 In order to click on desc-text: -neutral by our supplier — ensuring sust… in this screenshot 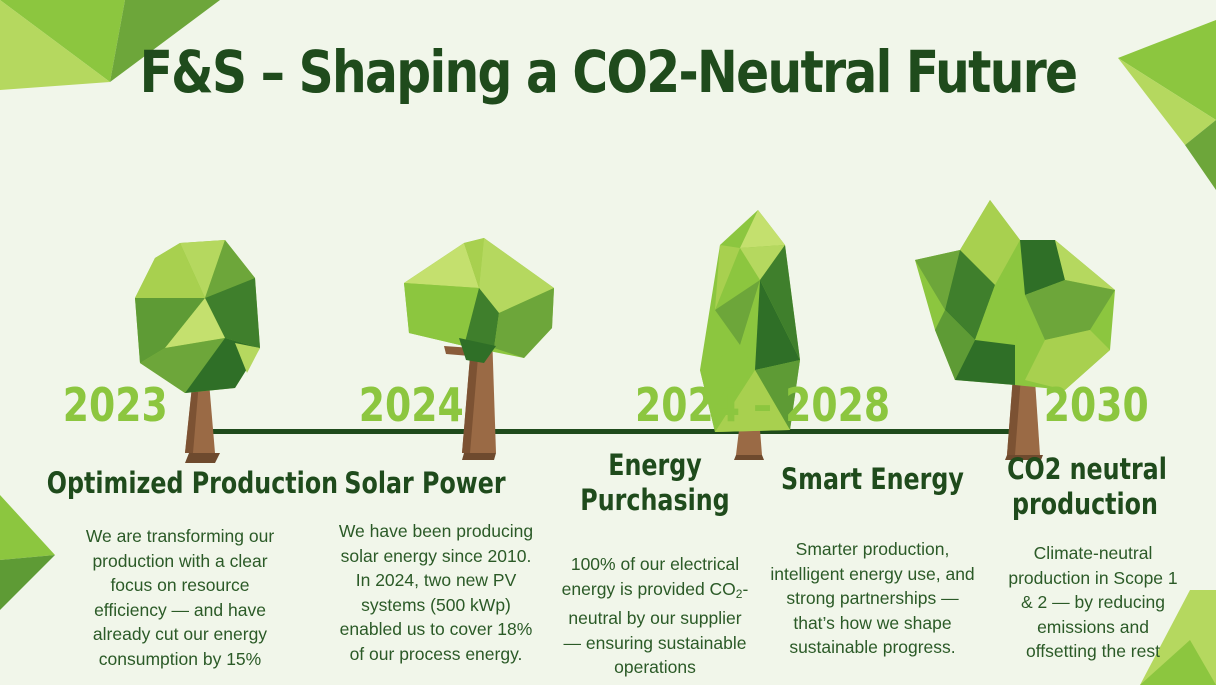, I will do `click(656, 628)`.